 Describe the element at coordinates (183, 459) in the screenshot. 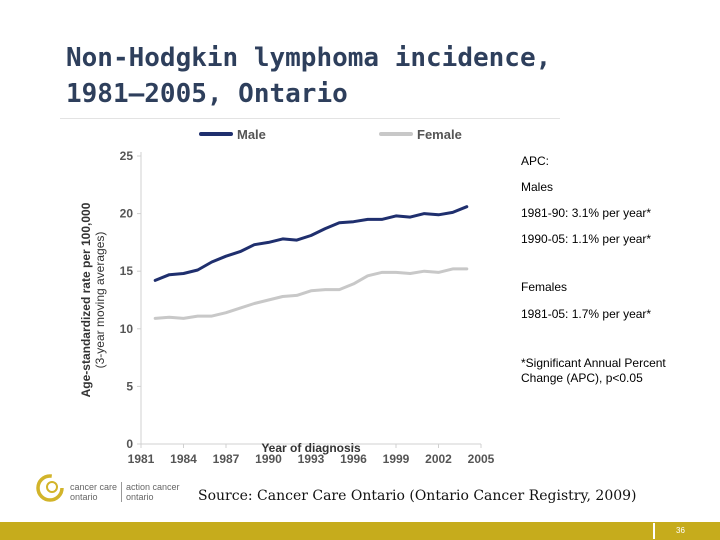

I see `x-tick-label: 1984` at that location.